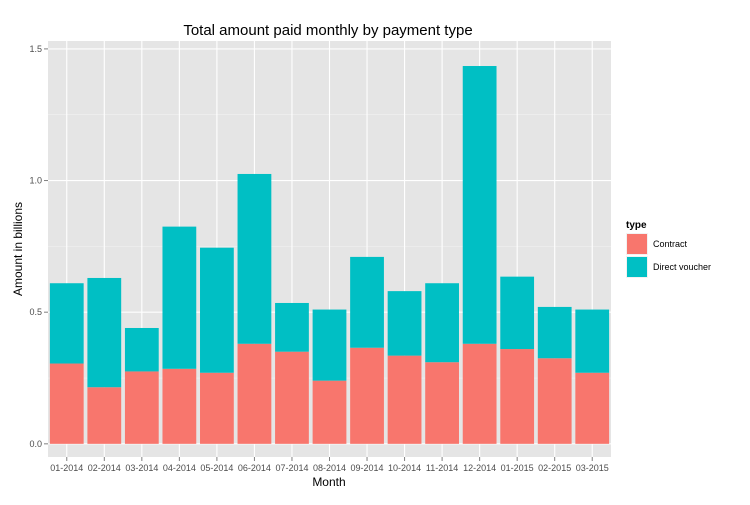  I want to click on x-tick-label: 11-2014, so click(442, 468).